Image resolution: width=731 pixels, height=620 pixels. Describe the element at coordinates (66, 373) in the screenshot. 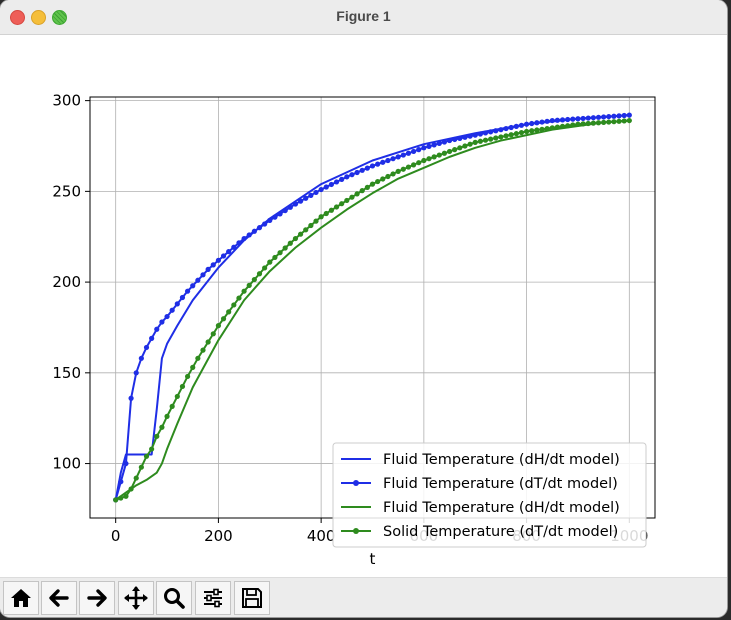

I see `y-tick-label: 150` at that location.